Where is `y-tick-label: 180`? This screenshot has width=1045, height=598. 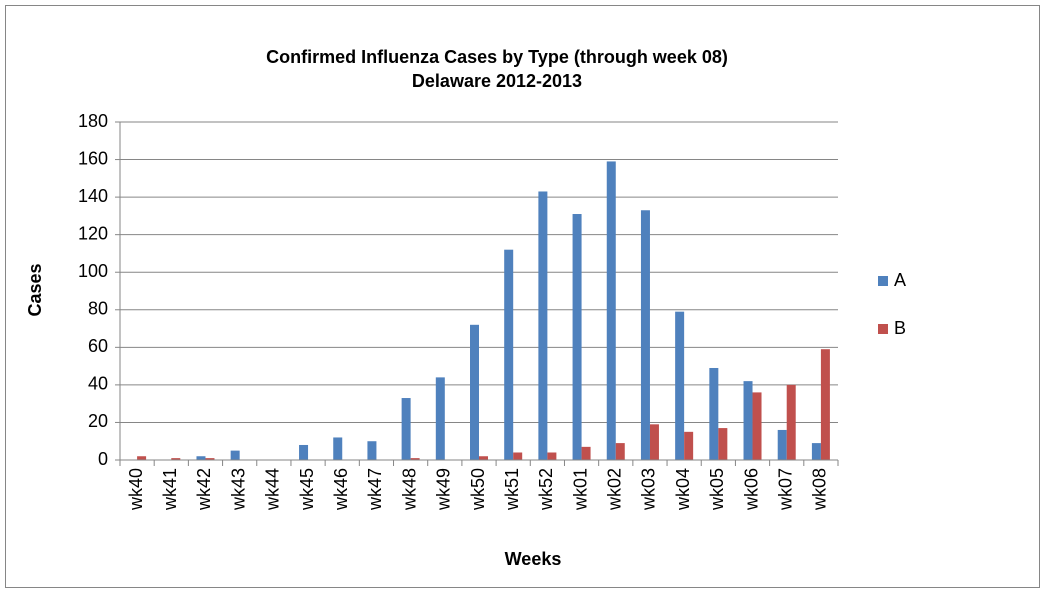
y-tick-label: 180 is located at coordinates (93, 121).